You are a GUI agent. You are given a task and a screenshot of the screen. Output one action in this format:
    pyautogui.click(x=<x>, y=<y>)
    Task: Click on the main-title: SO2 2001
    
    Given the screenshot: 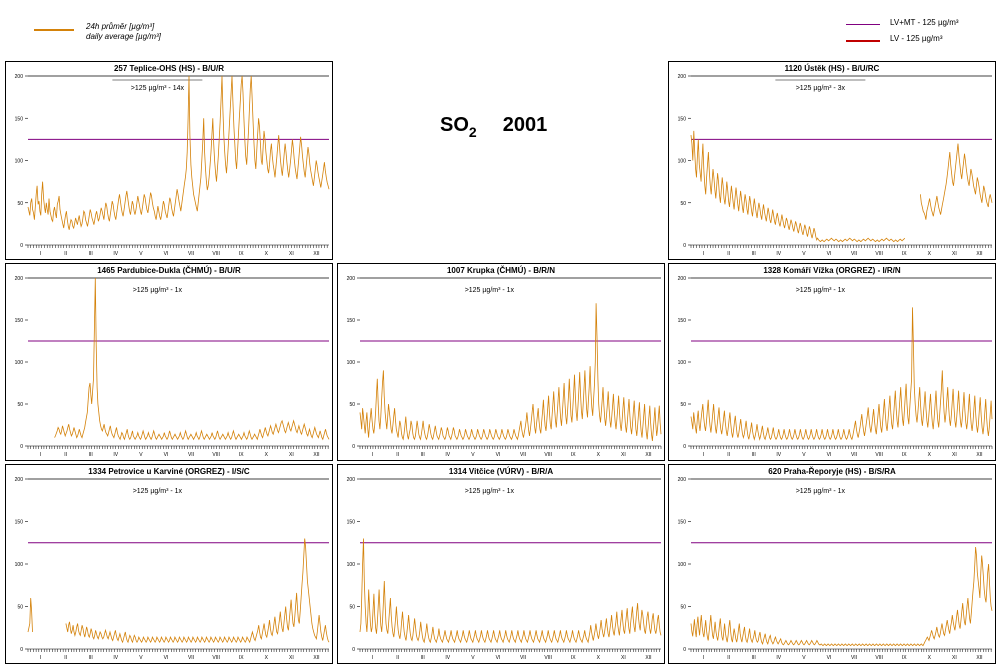 What is the action you would take?
    pyautogui.click(x=493, y=127)
    